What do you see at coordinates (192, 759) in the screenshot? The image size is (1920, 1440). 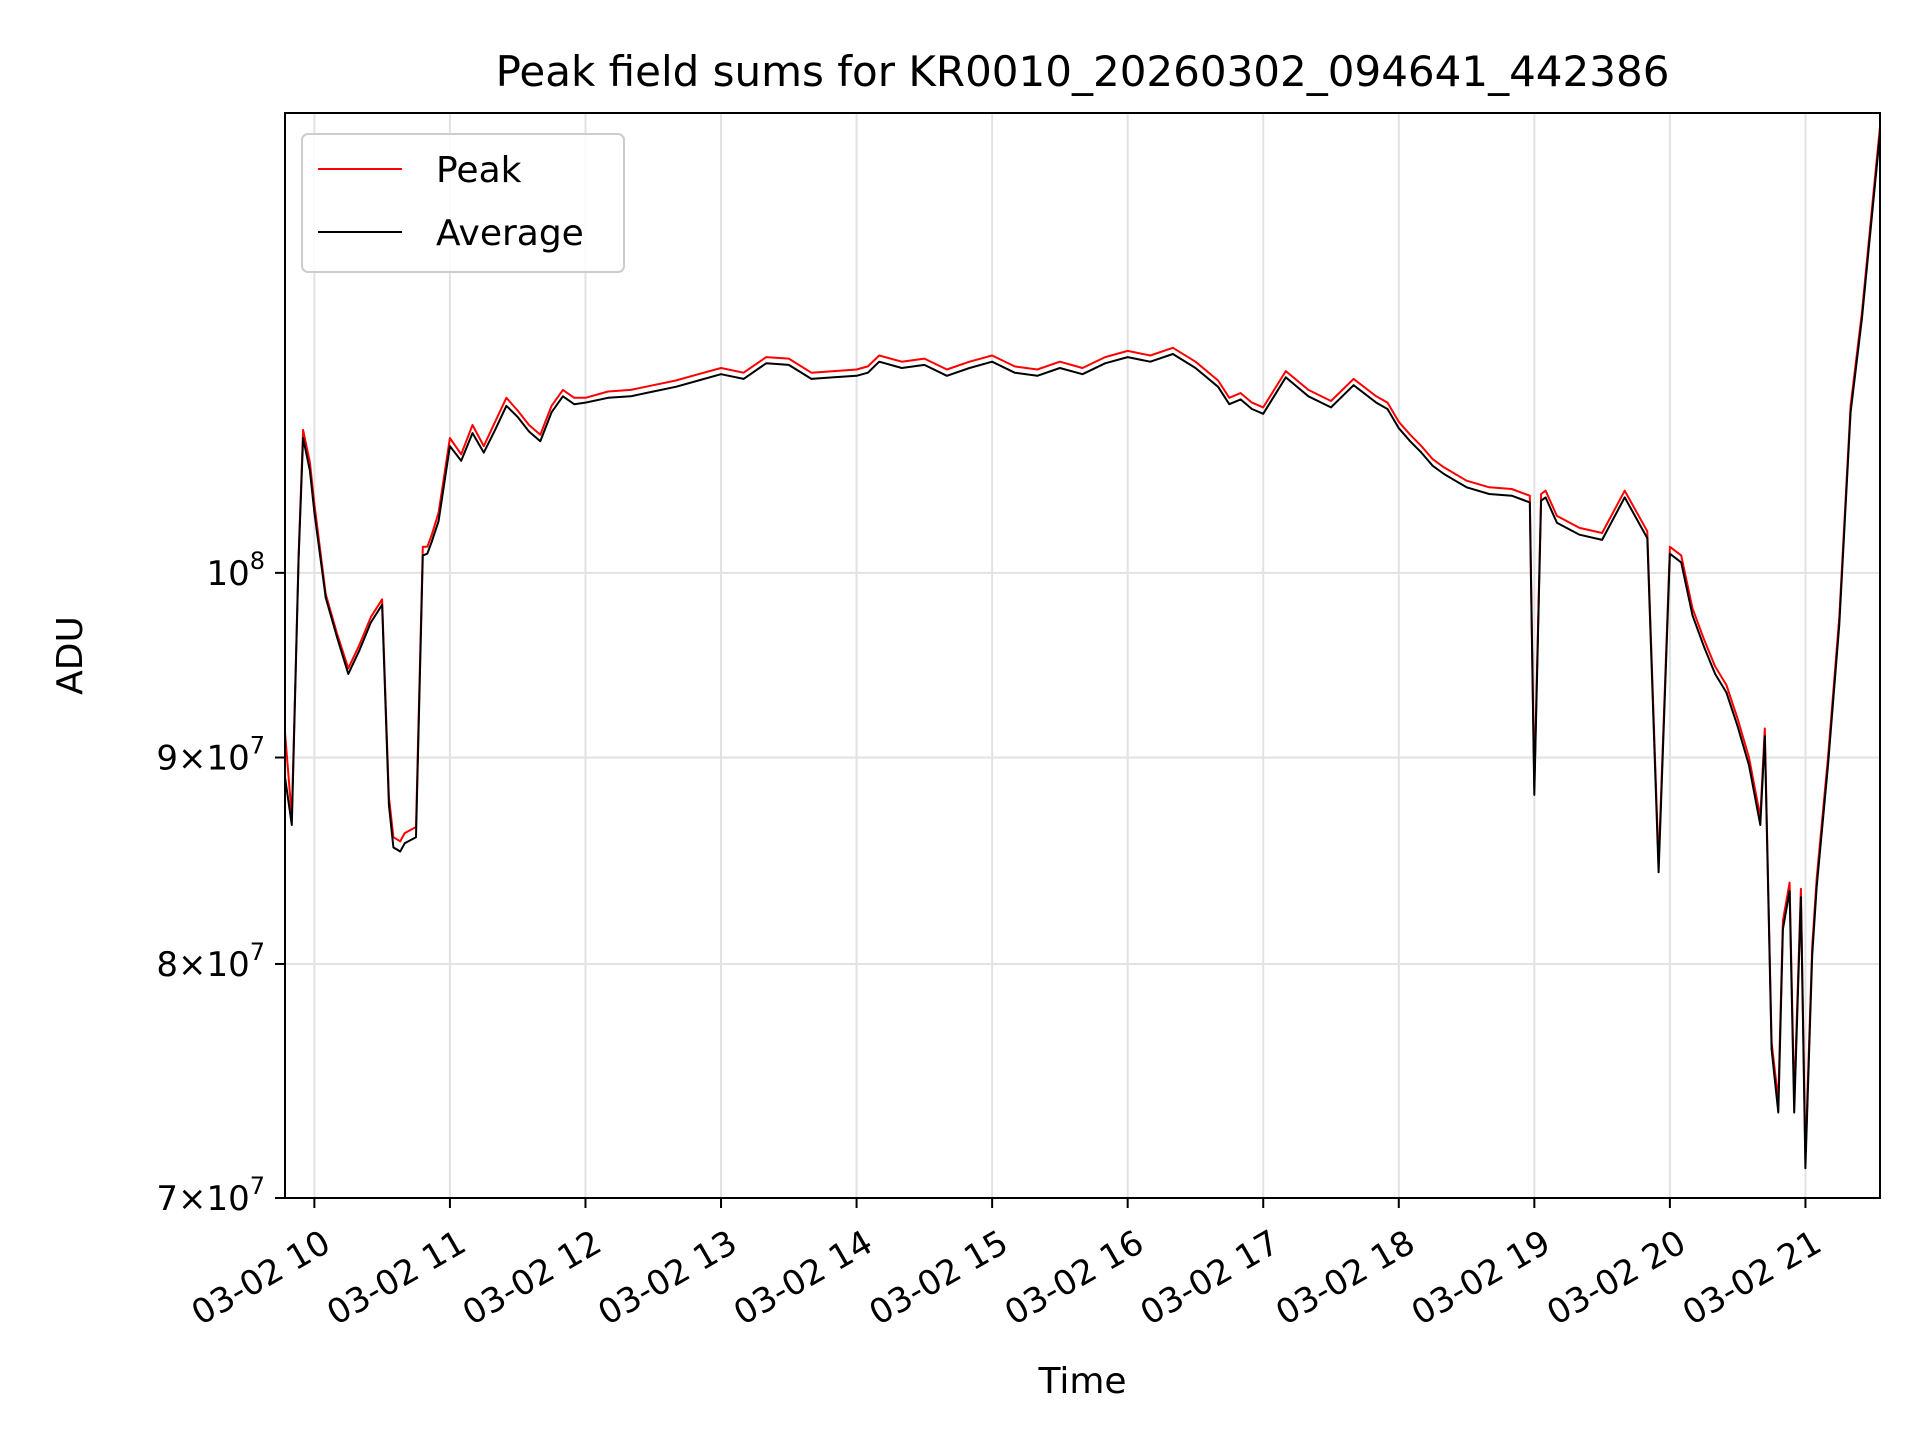 I see `y-tick-times: ×` at bounding box center [192, 759].